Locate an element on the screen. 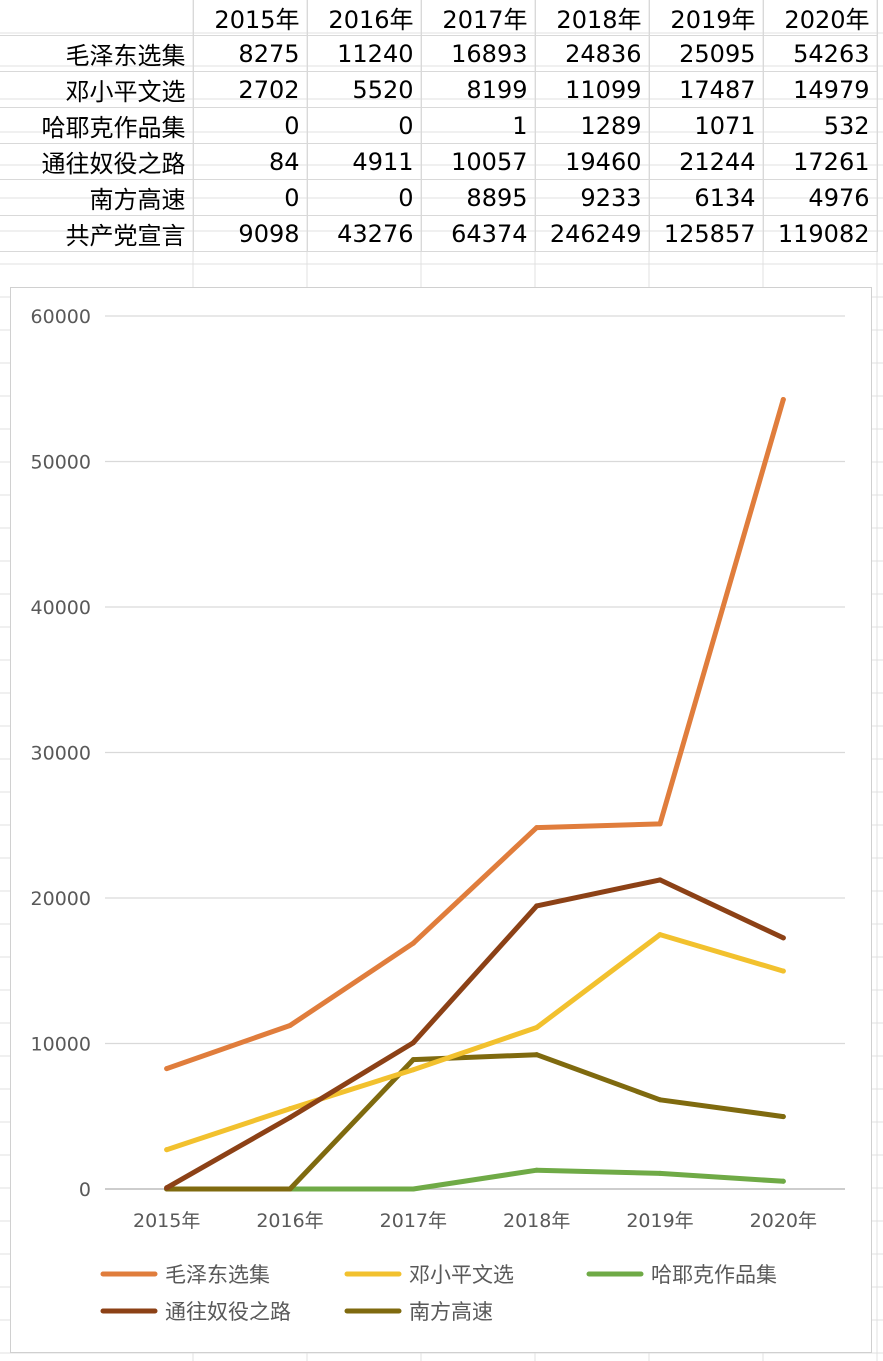 This screenshot has height=1361, width=883. y-tick-label: 20000 is located at coordinates (61, 899).